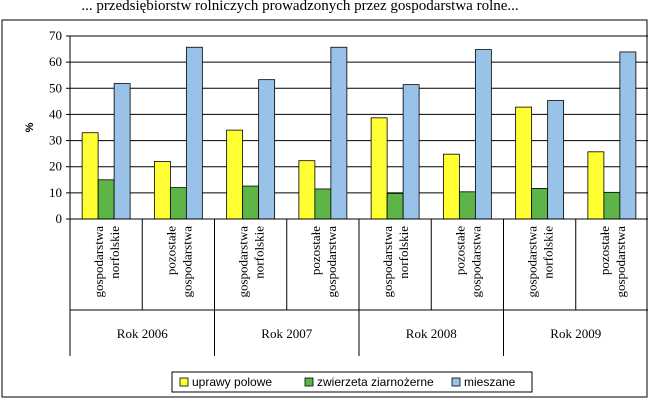  Describe the element at coordinates (359, 333) in the screenshot. I see `group-labels: Rok 2006 Rok 2007 Rok 2008 Rok 2009` at that location.